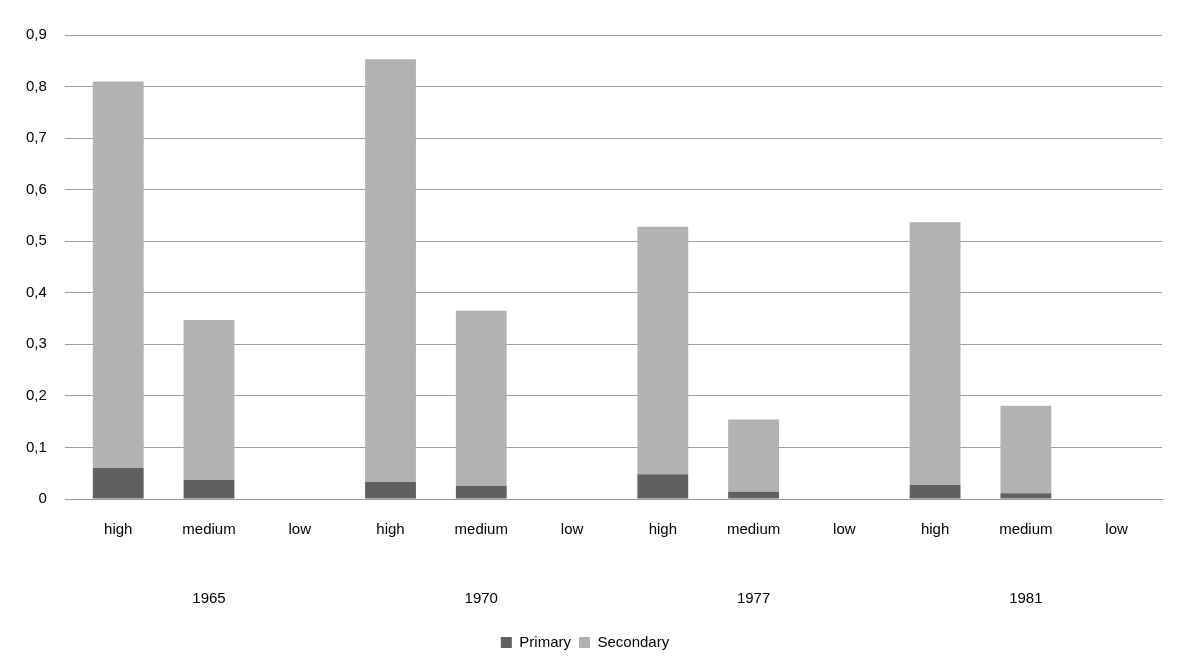 Image resolution: width=1178 pixels, height=668 pixels. What do you see at coordinates (36, 188) in the screenshot?
I see `y-tick-label: 0,6` at bounding box center [36, 188].